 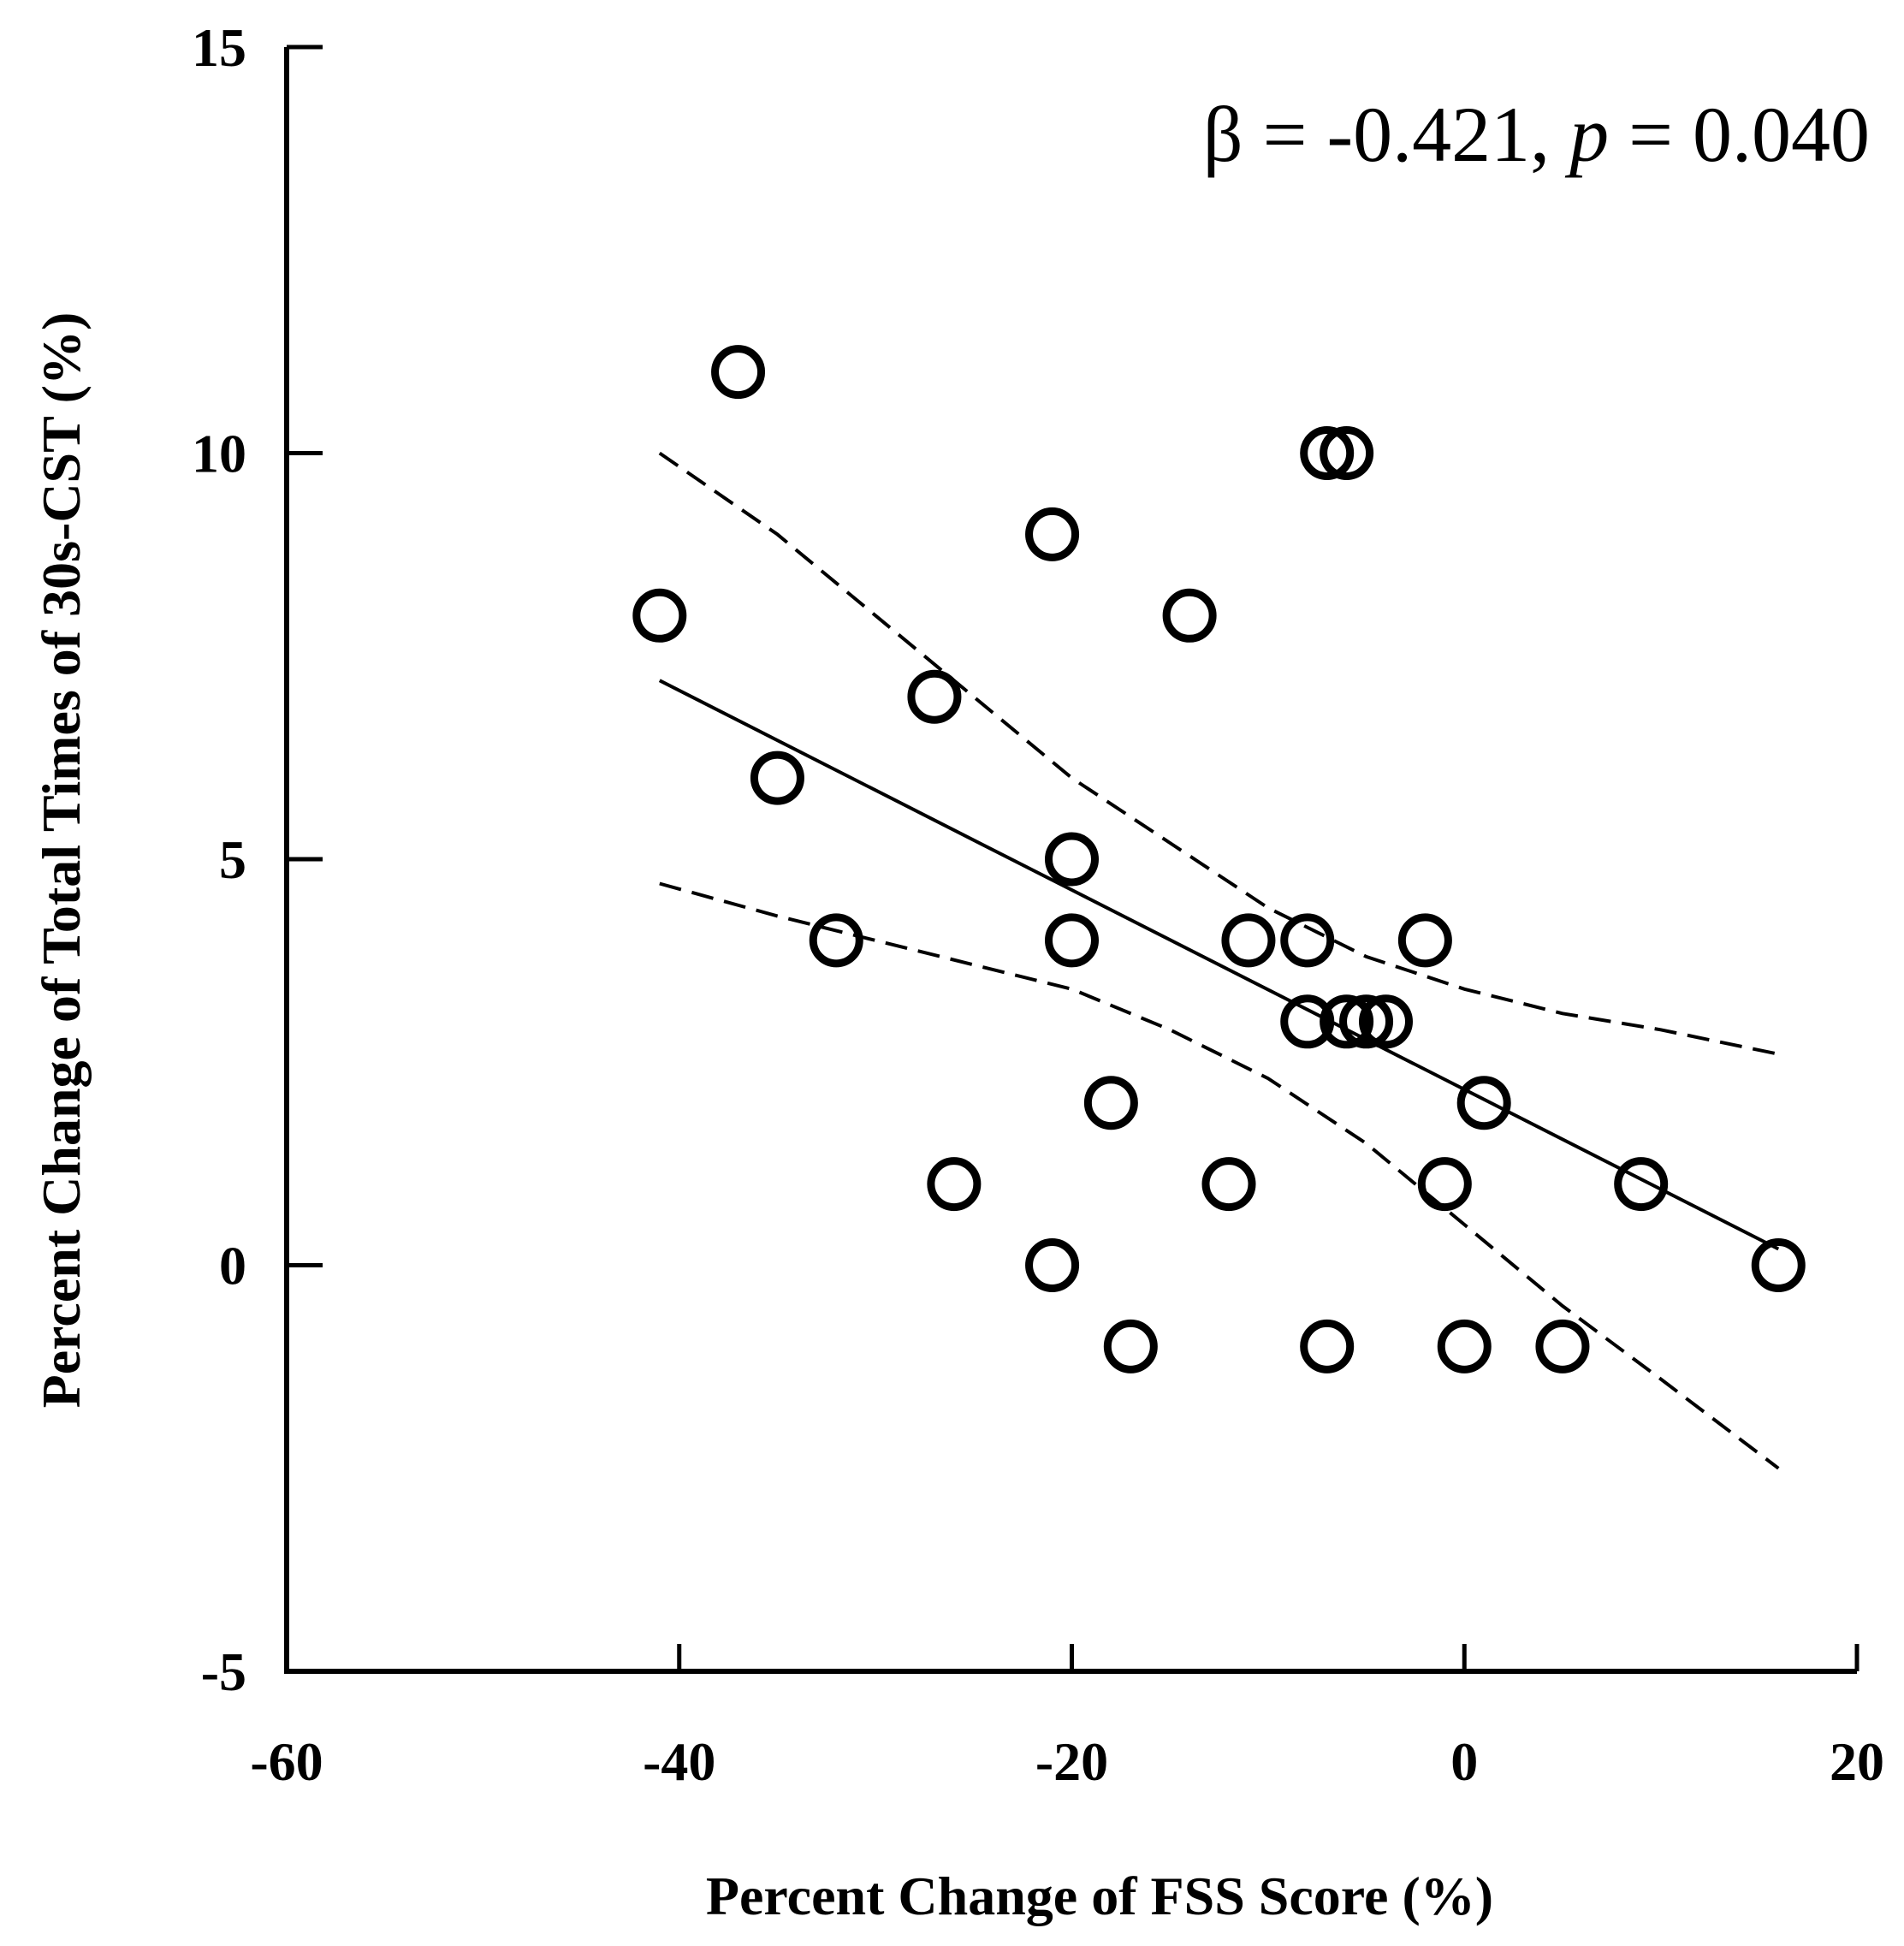 I want to click on y-tick-label: 10, so click(x=219, y=454).